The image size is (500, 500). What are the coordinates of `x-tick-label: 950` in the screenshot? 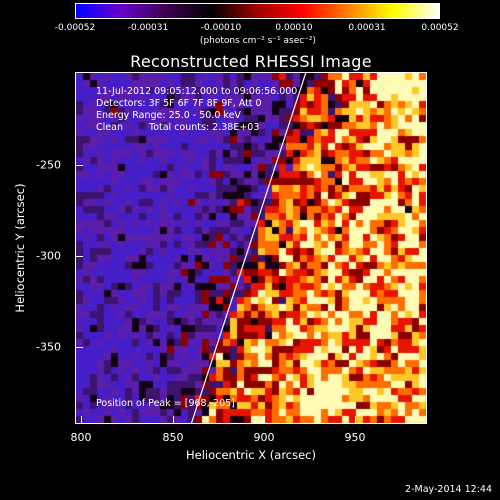 It's located at (355, 437).